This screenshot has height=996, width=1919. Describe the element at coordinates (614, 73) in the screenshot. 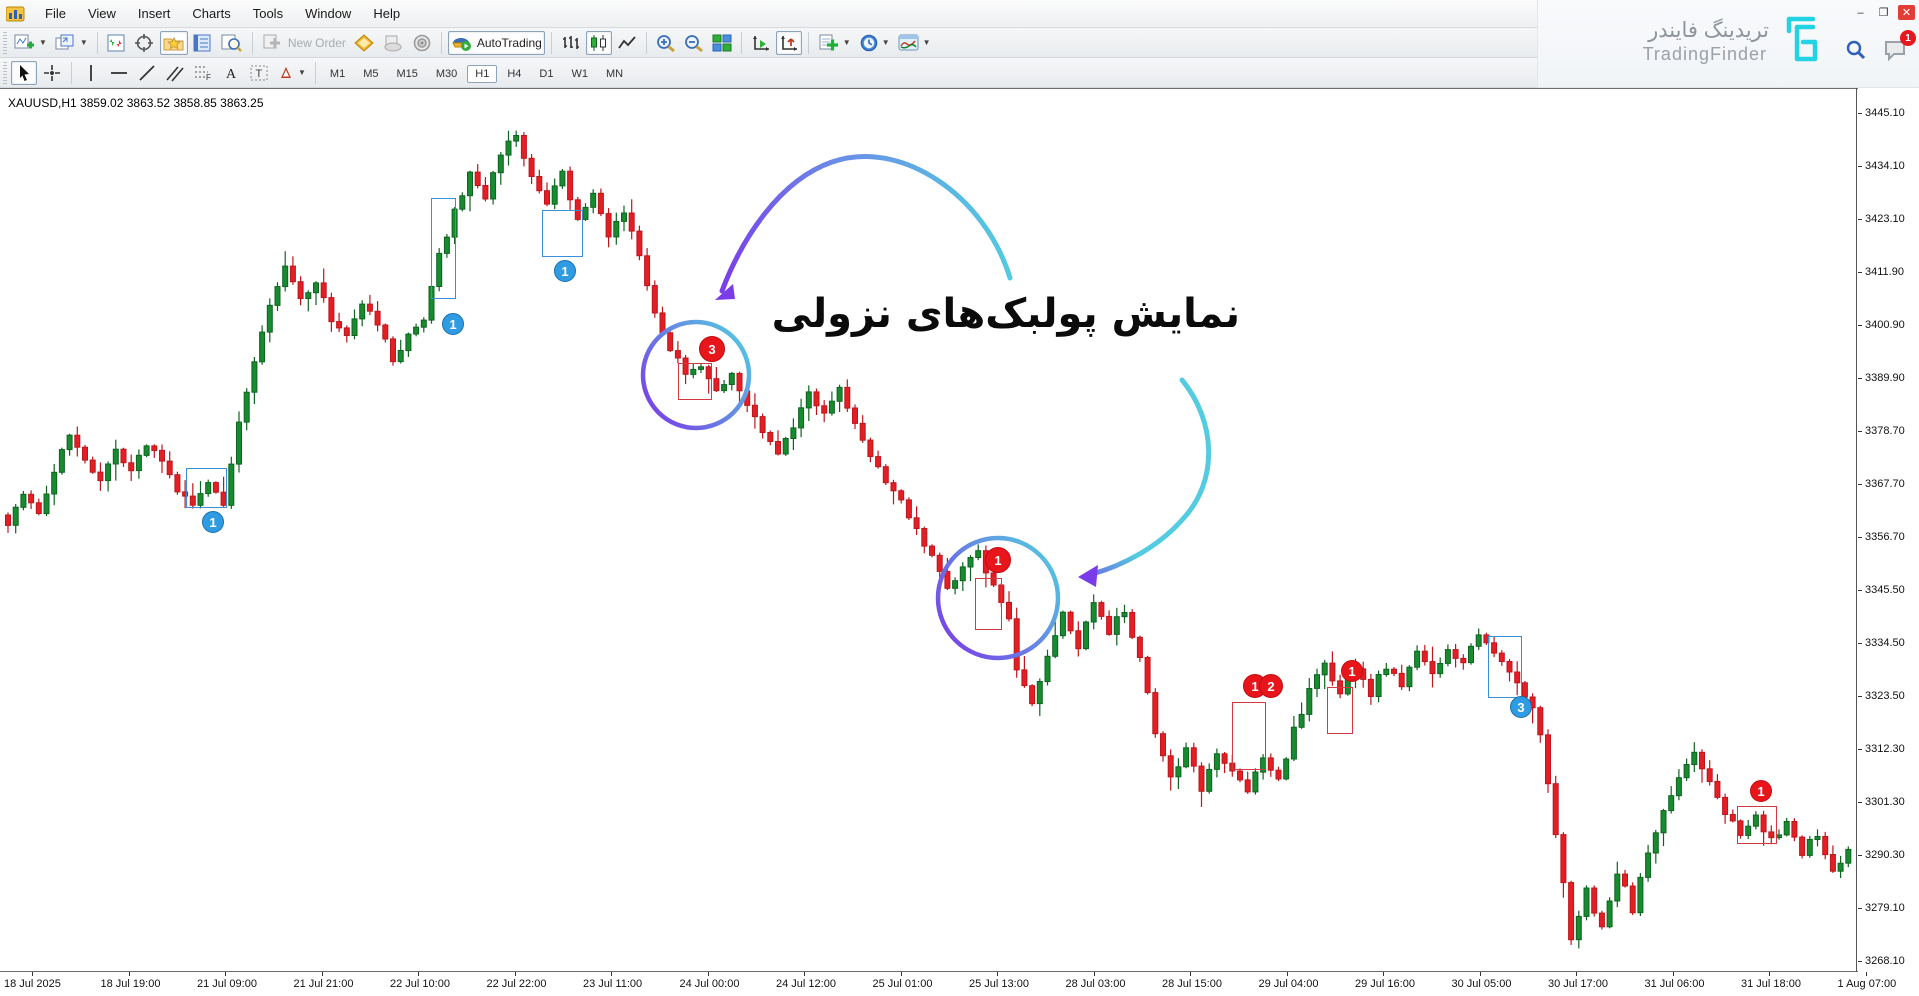

I see `timeframe-mn: MN` at that location.